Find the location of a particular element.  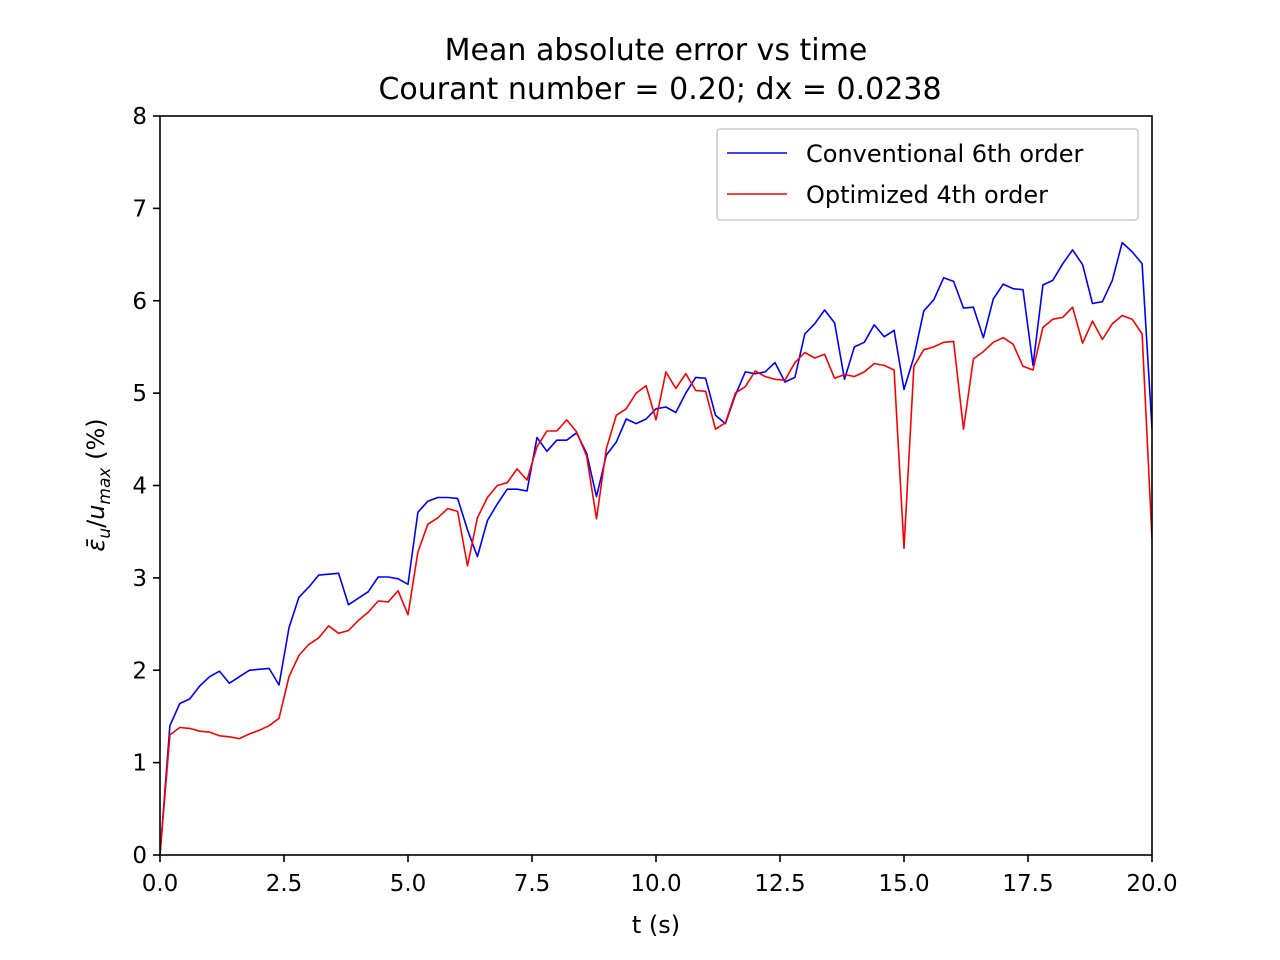

y-axis-label-part: ε̄ is located at coordinates (96, 545).